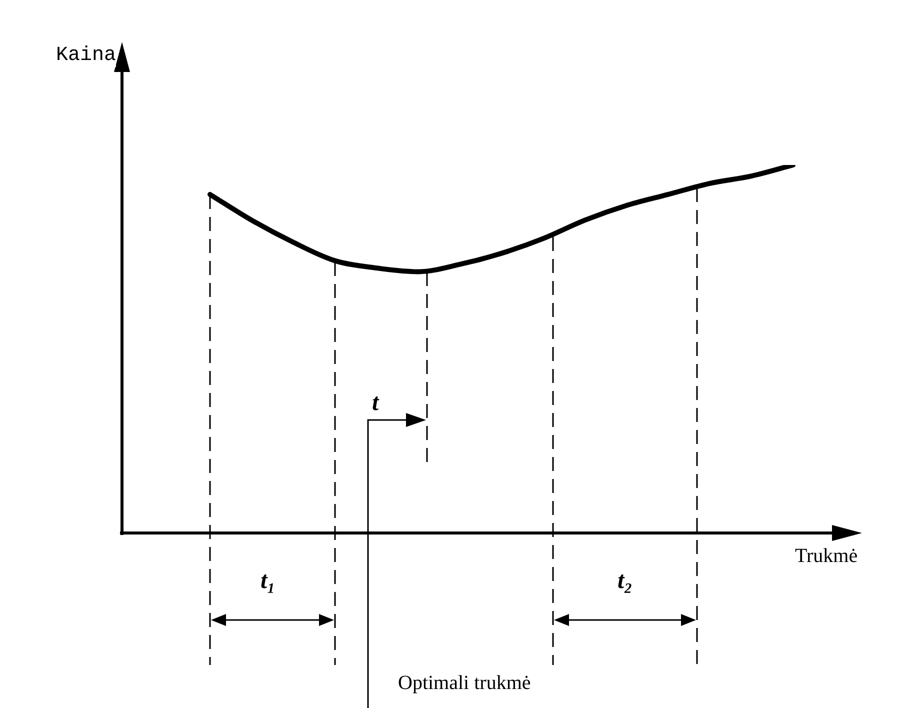 This screenshot has width=900, height=708. What do you see at coordinates (625, 581) in the screenshot?
I see `text: t₂` at bounding box center [625, 581].